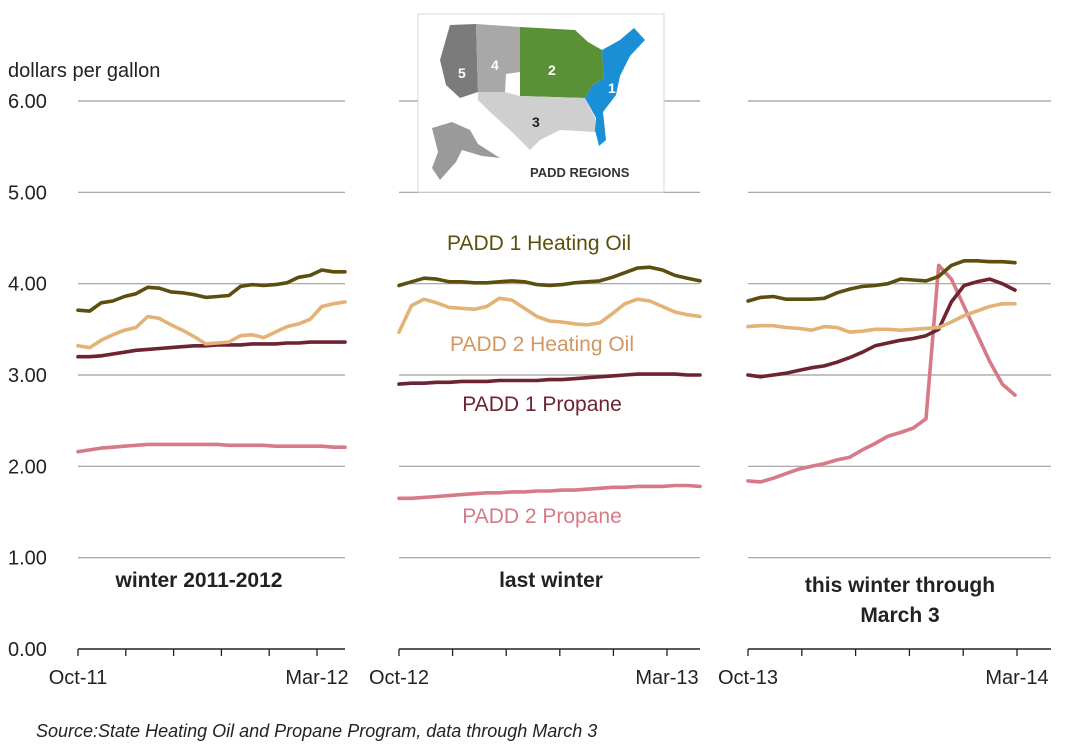 This screenshot has width=1080, height=744. What do you see at coordinates (542, 344) in the screenshot?
I see `series-label-padd2-oil: PADD 2 Heating Oil` at bounding box center [542, 344].